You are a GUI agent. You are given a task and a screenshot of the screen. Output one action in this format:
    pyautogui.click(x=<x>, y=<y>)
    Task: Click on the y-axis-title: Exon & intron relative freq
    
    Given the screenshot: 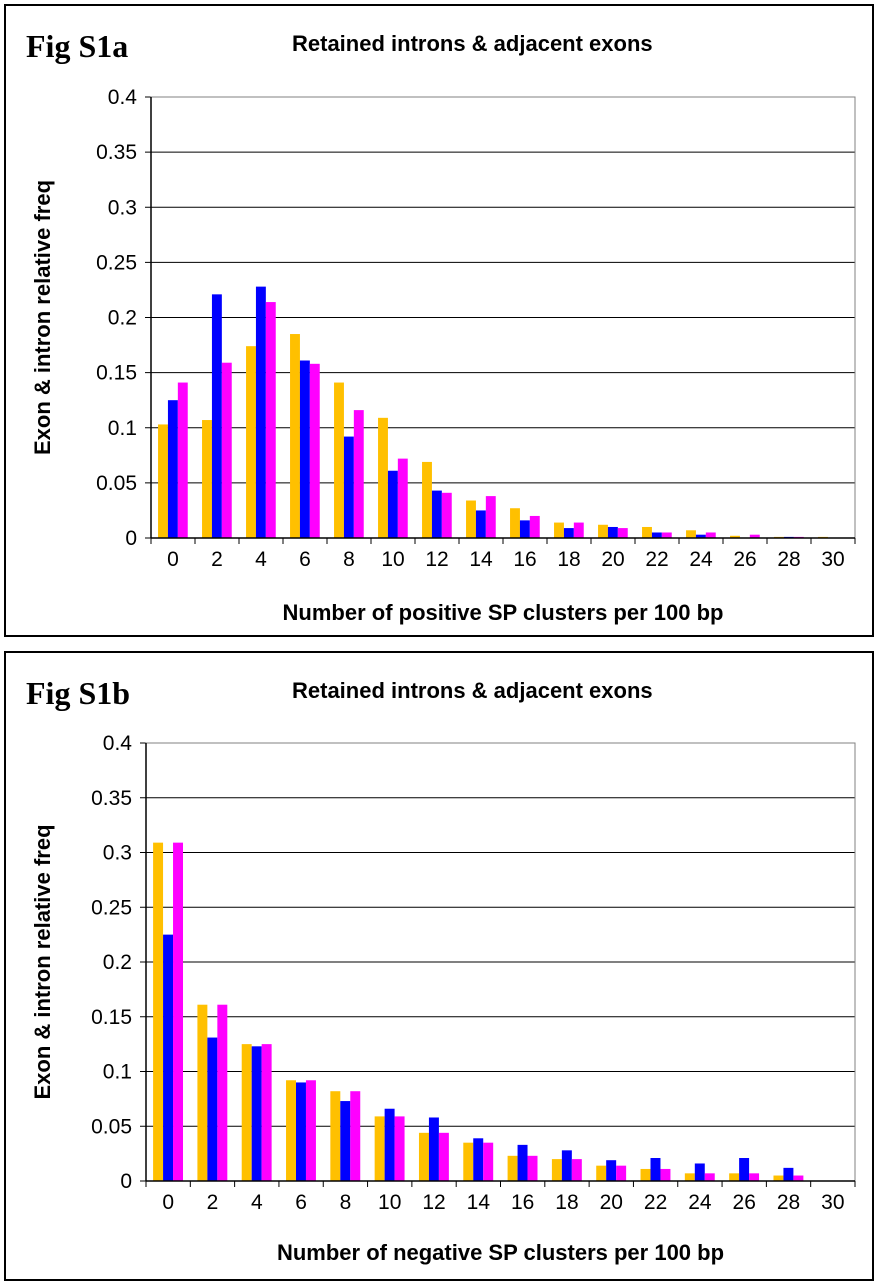 What is the action you would take?
    pyautogui.click(x=42, y=961)
    